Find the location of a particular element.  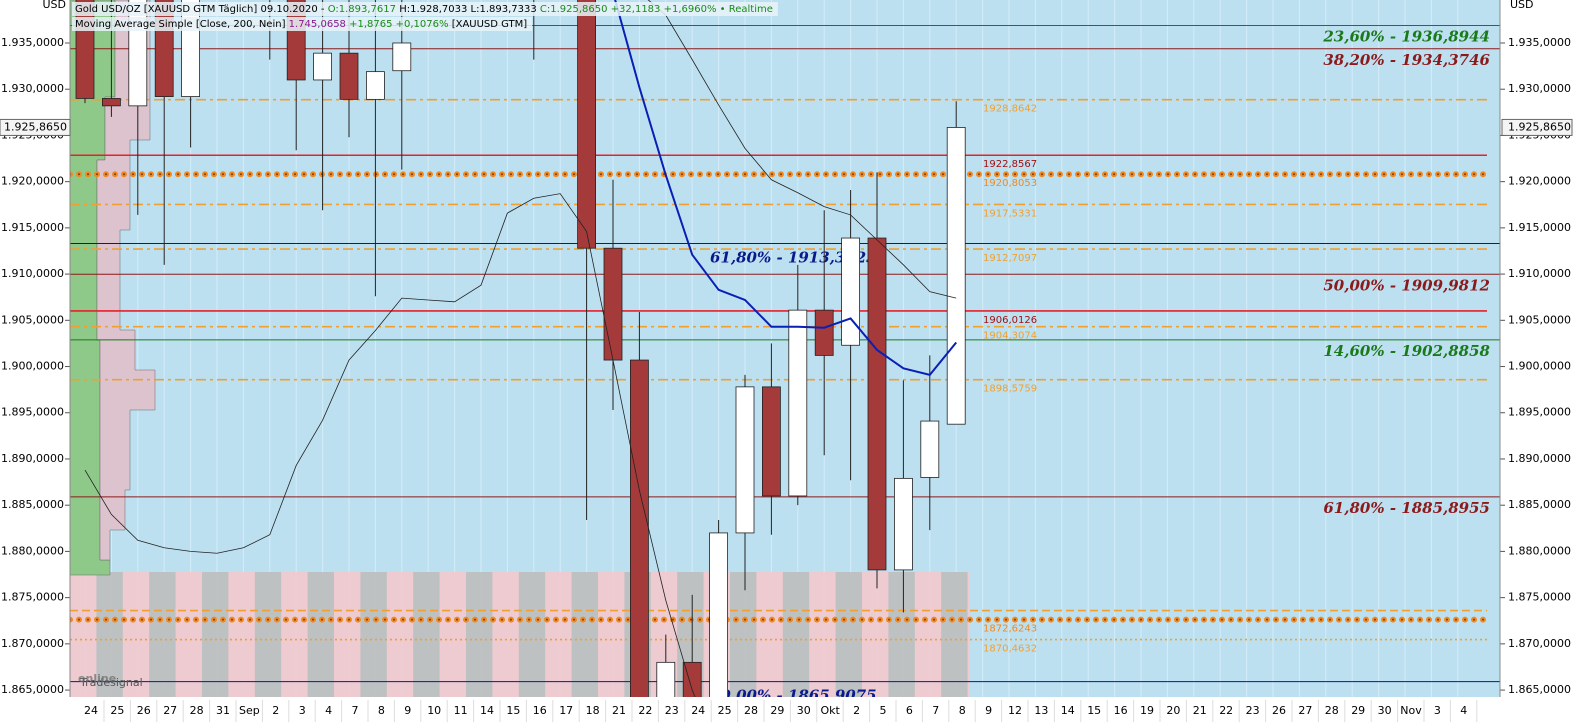

last-price-label: 1.925,8650 is located at coordinates (1539, 126).